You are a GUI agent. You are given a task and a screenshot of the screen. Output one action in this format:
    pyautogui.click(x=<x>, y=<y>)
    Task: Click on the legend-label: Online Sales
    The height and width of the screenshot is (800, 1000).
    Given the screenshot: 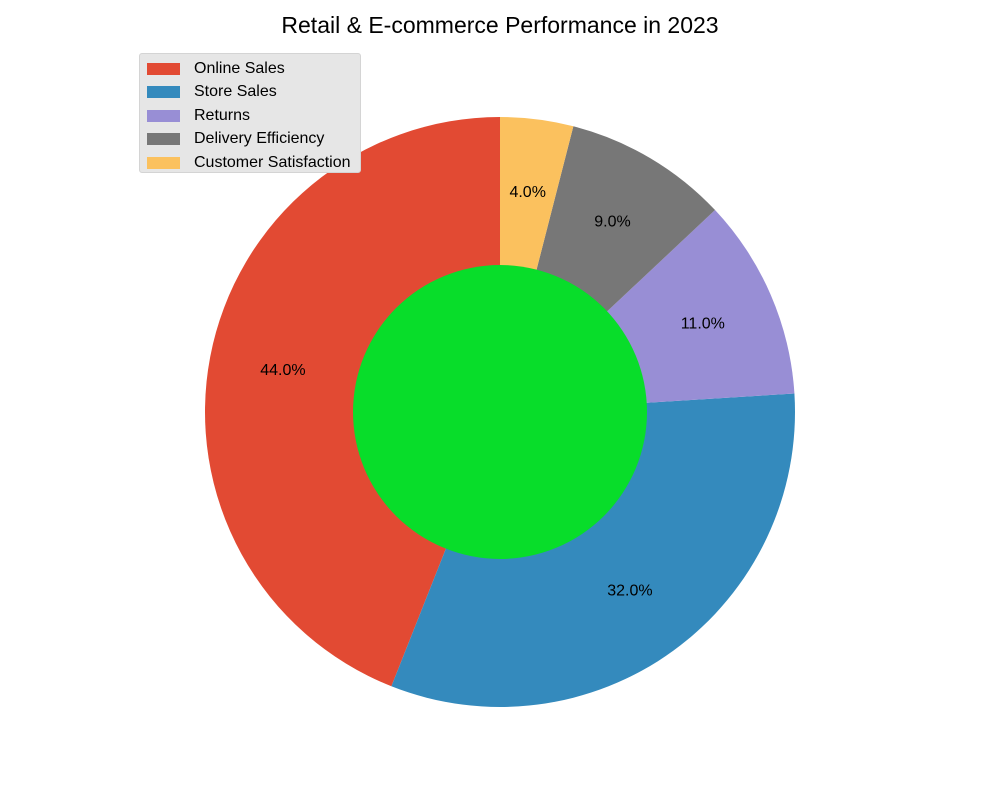 What is the action you would take?
    pyautogui.click(x=239, y=68)
    